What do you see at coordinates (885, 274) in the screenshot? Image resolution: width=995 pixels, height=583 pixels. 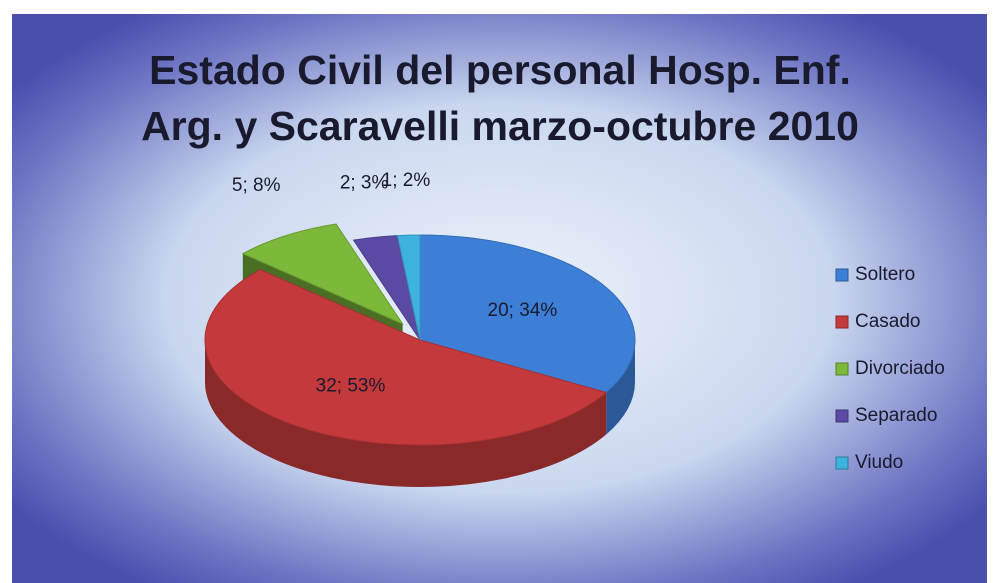 I see `legend-label: Soltero` at bounding box center [885, 274].